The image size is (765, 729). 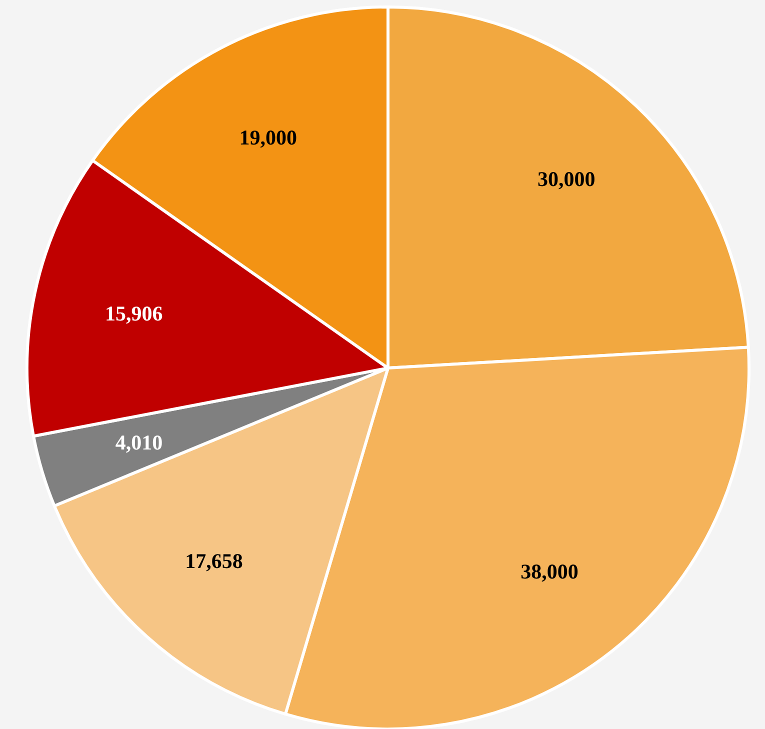 What do you see at coordinates (214, 561) in the screenshot?
I see `data-label: 17,658` at bounding box center [214, 561].